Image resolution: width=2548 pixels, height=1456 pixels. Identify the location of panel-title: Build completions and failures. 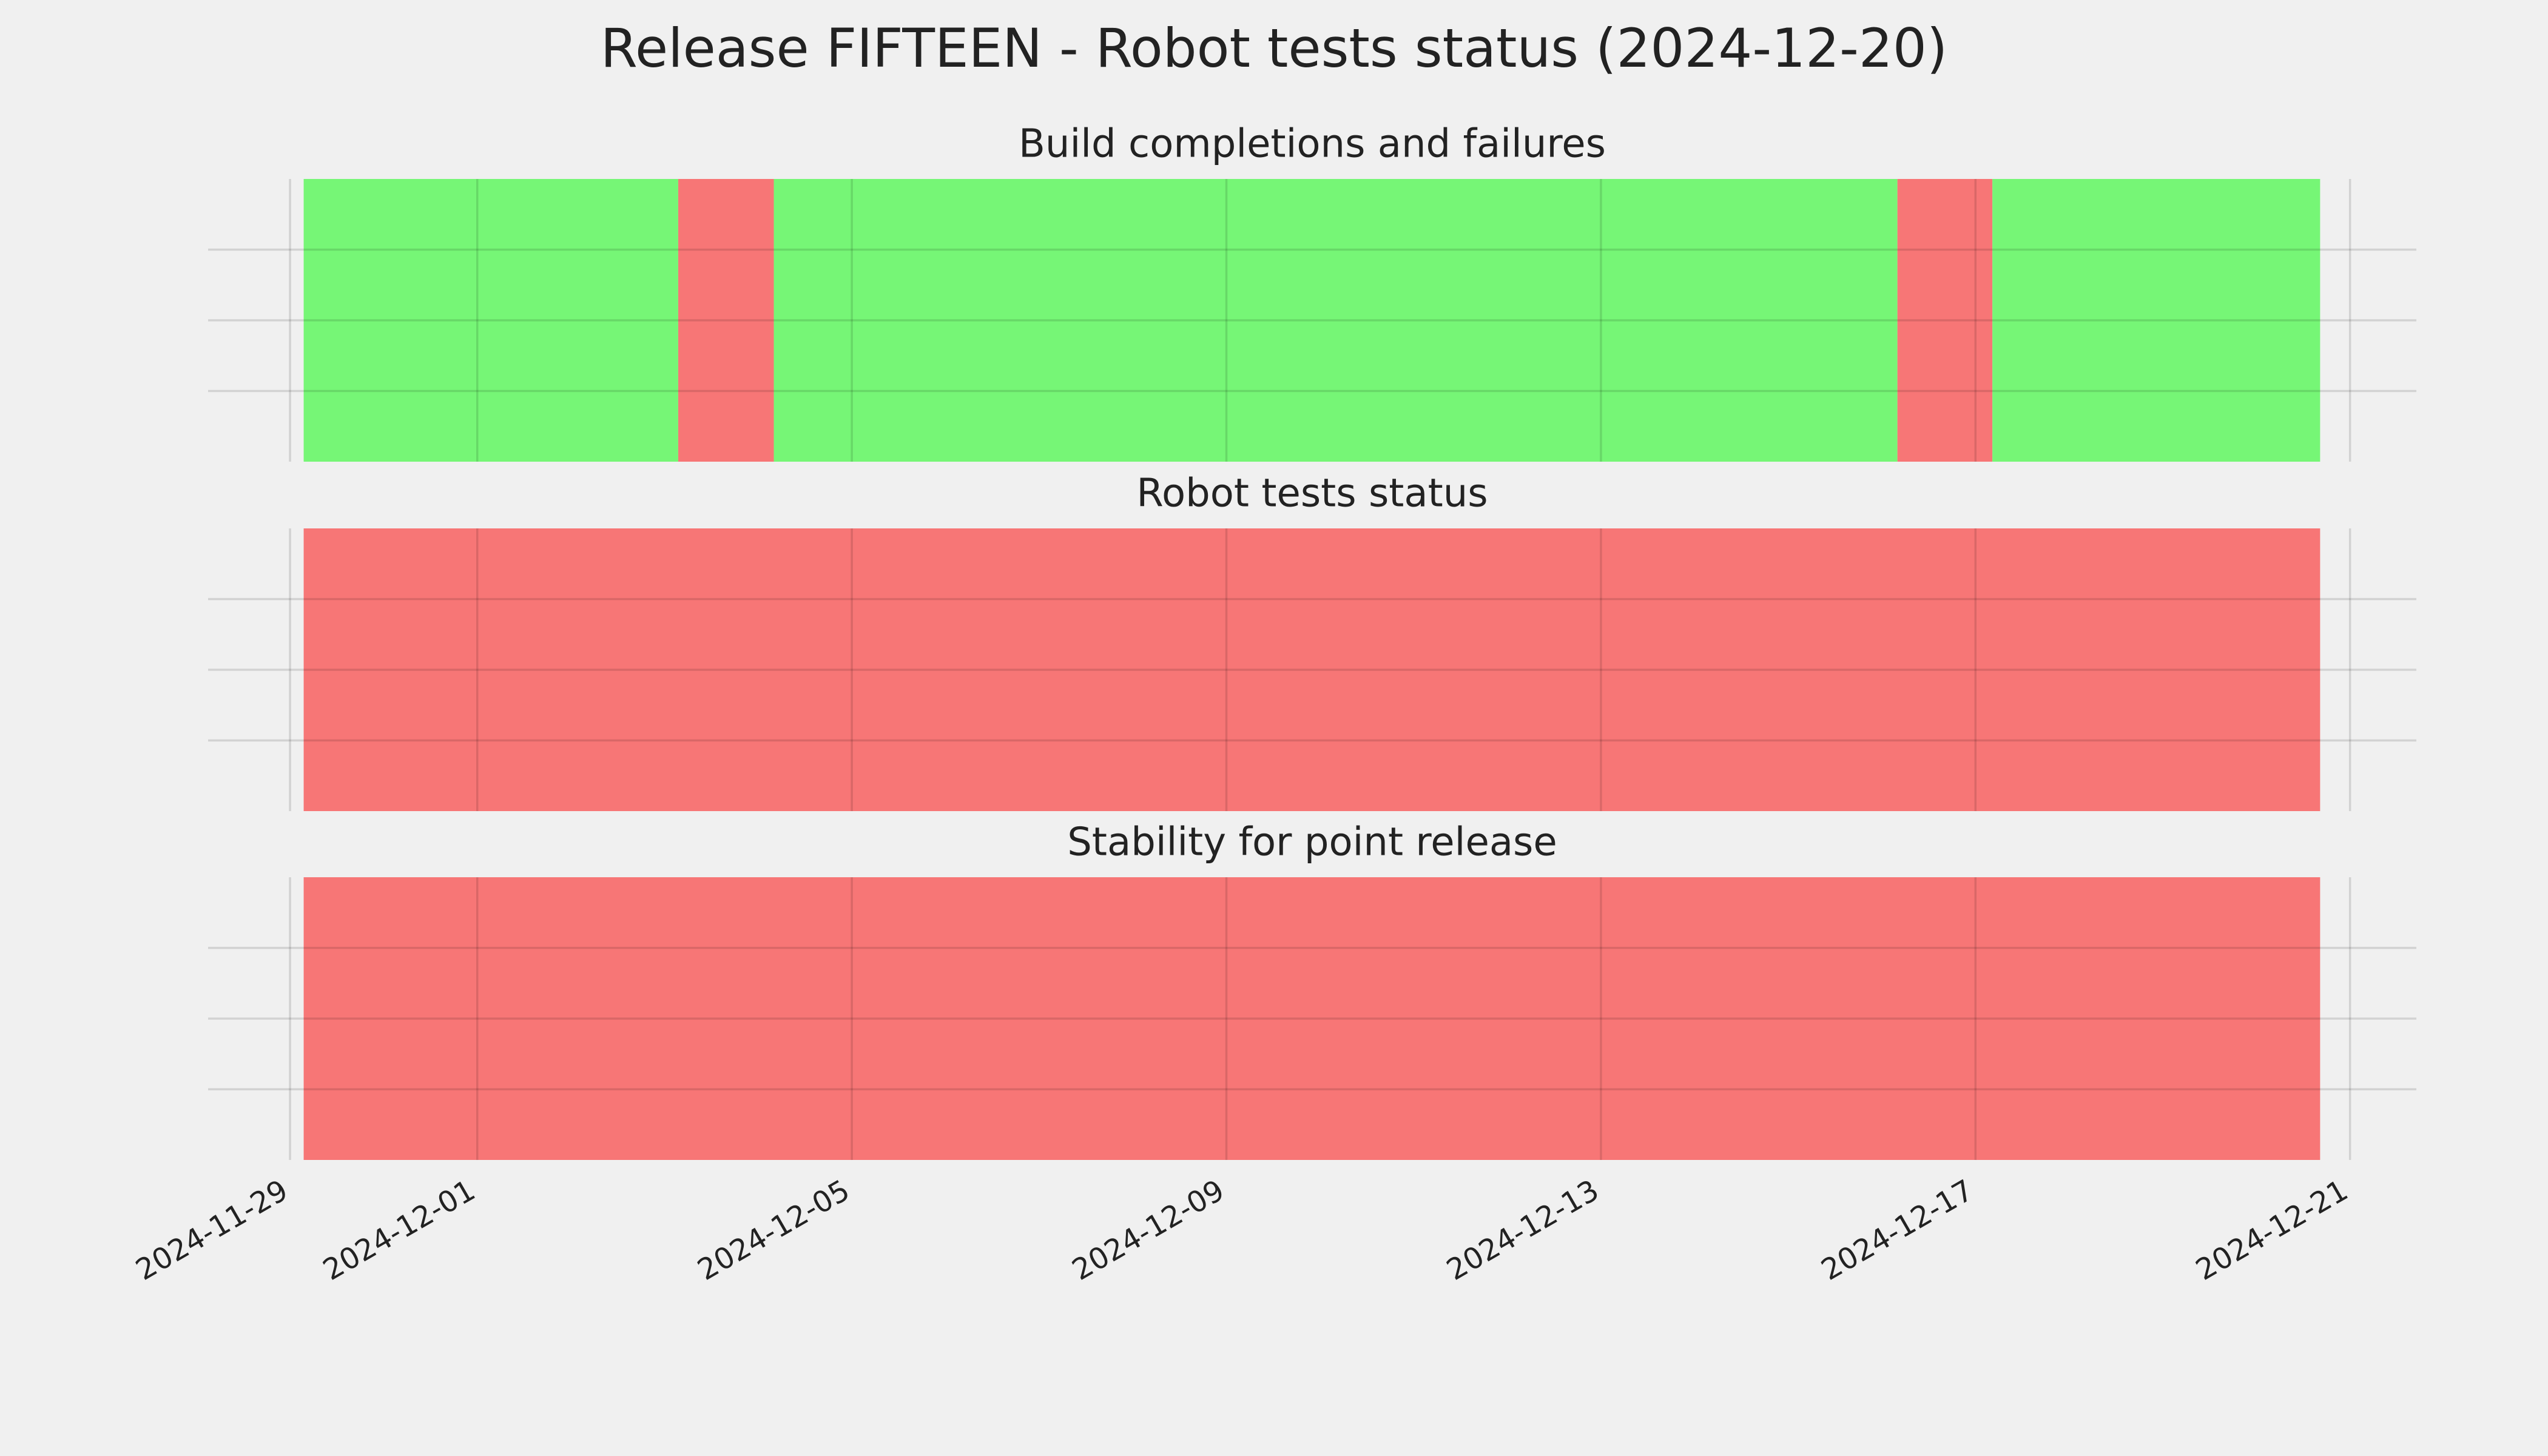
(1312, 144).